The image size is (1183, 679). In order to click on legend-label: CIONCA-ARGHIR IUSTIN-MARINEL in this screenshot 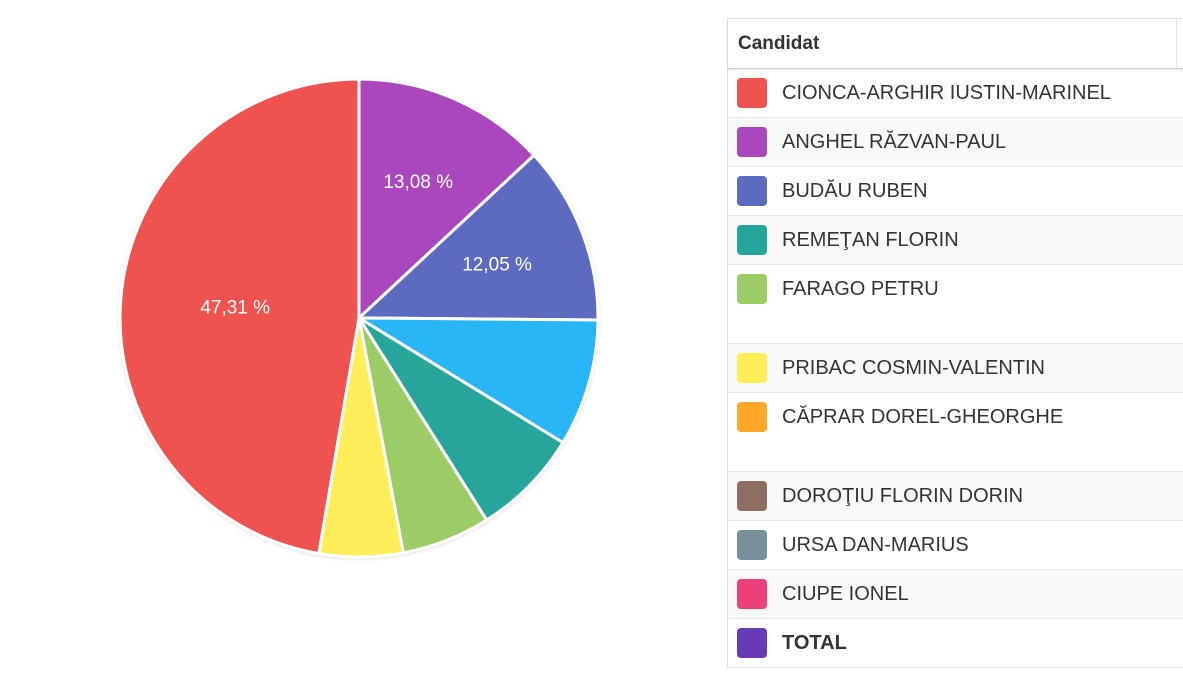, I will do `click(946, 93)`.